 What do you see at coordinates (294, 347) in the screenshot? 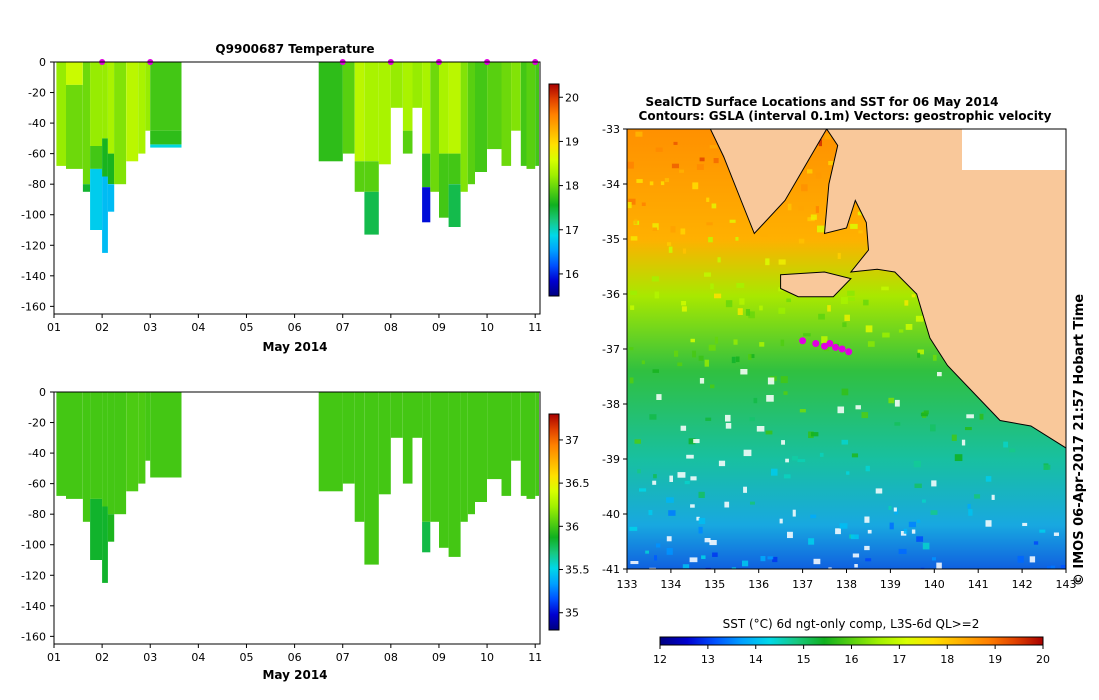
I see `temperature-x-label: May 2014` at bounding box center [294, 347].